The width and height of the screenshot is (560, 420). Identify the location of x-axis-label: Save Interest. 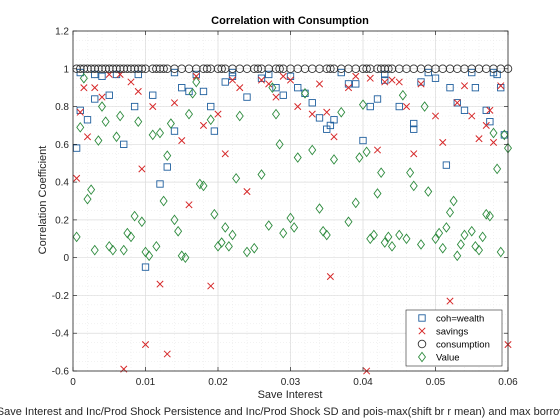
(290, 395).